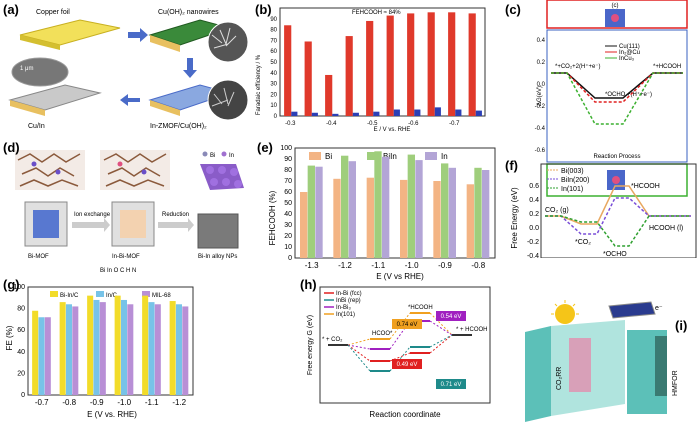  Describe the element at coordinates (231, 156) in the screenshot. I see `d-in-text: In` at that location.